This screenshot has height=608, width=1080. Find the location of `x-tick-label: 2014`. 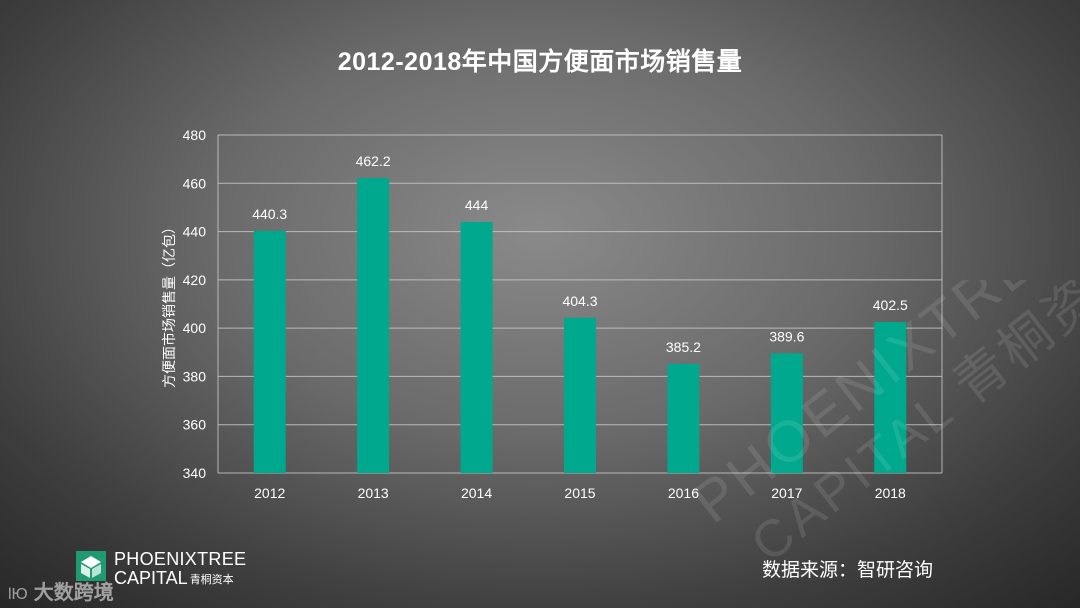

x-tick-label: 2014 is located at coordinates (476, 493).